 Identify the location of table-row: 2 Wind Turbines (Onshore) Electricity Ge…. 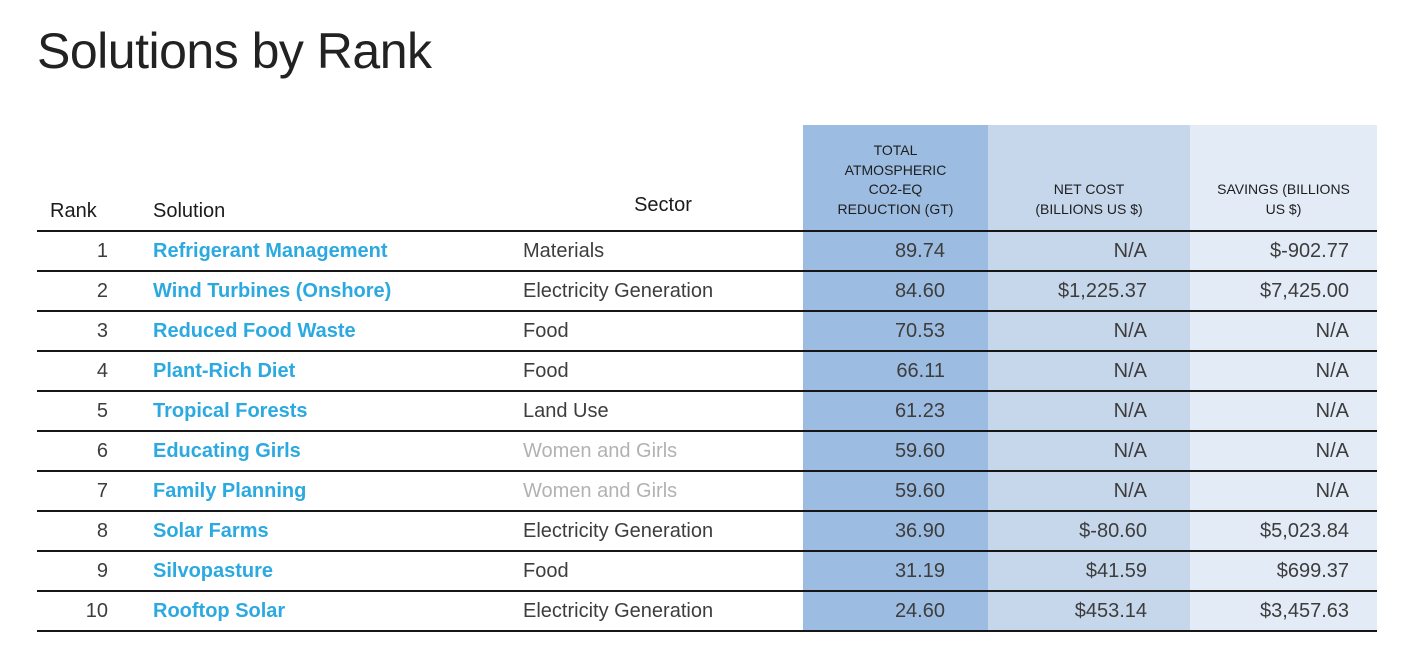
(707, 292).